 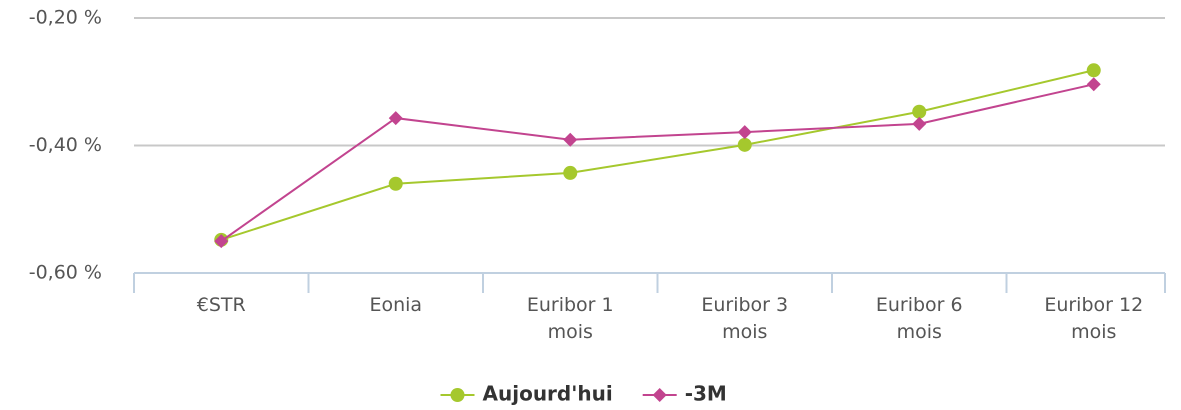 What do you see at coordinates (65, 145) in the screenshot?
I see `y-tick-label: -0,40 %` at bounding box center [65, 145].